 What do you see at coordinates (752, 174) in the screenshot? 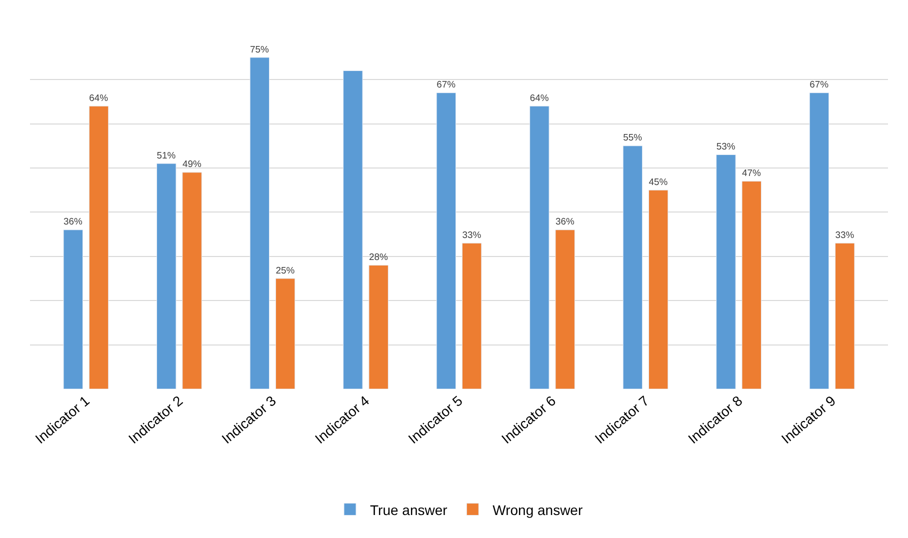
I see `data-label: 47%` at bounding box center [752, 174].